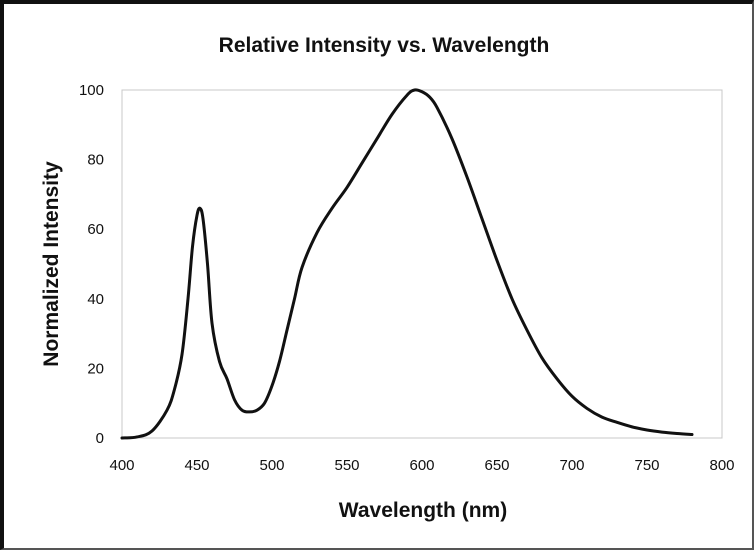 This screenshot has height=550, width=754. Describe the element at coordinates (121, 465) in the screenshot. I see `x-tick-label: 400` at that location.